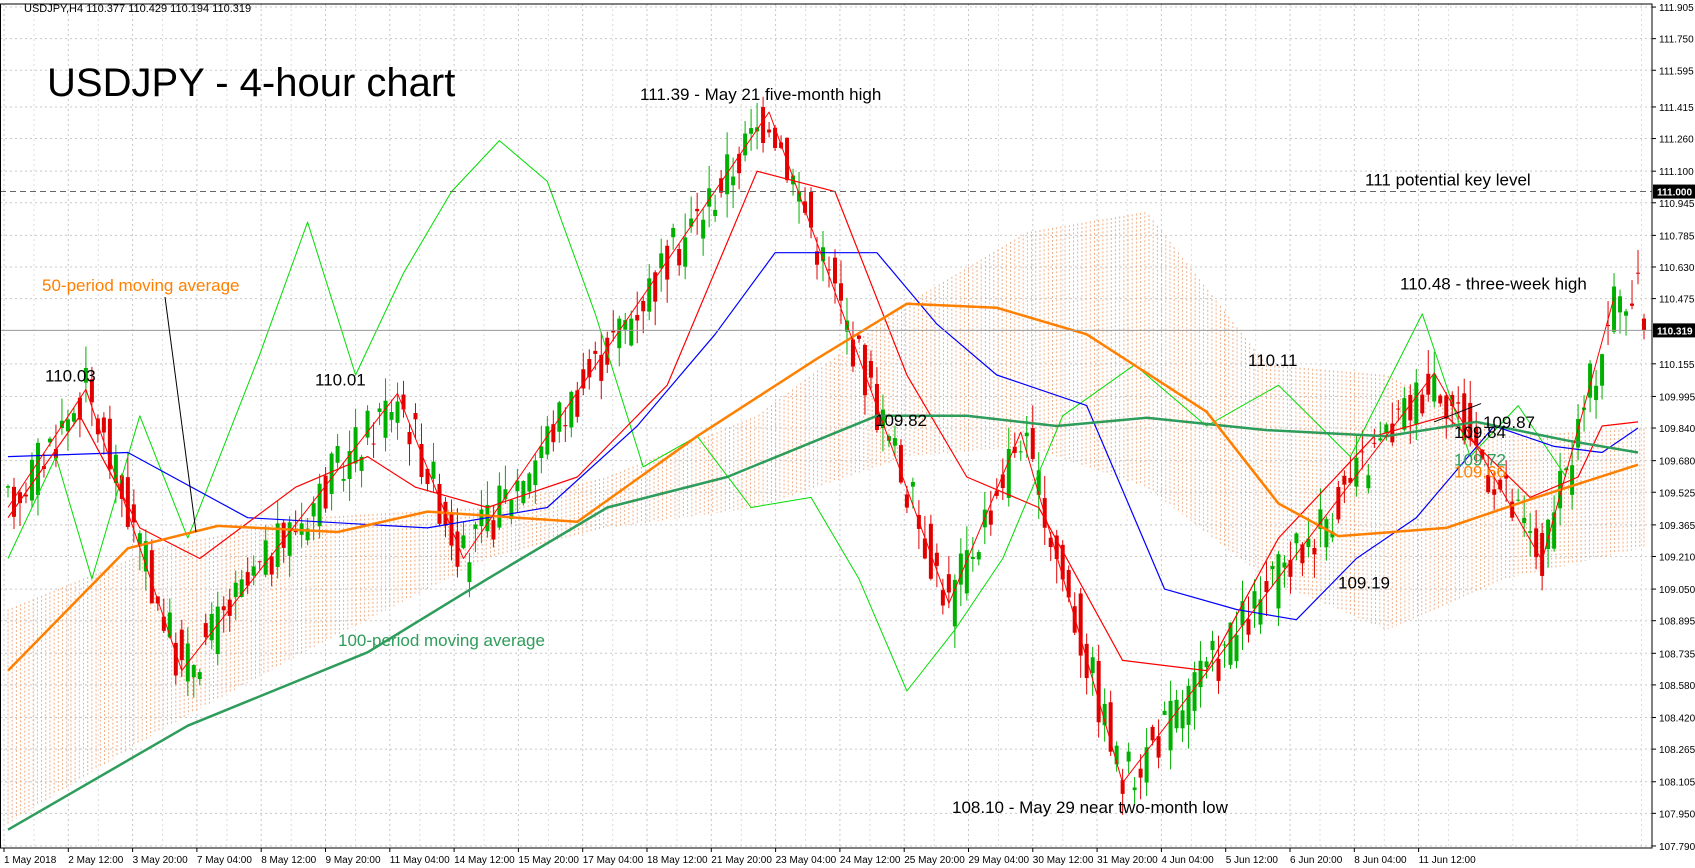 This screenshot has height=868, width=1695. What do you see at coordinates (1677, 462) in the screenshot?
I see `y-tick-label: 109.680` at bounding box center [1677, 462].